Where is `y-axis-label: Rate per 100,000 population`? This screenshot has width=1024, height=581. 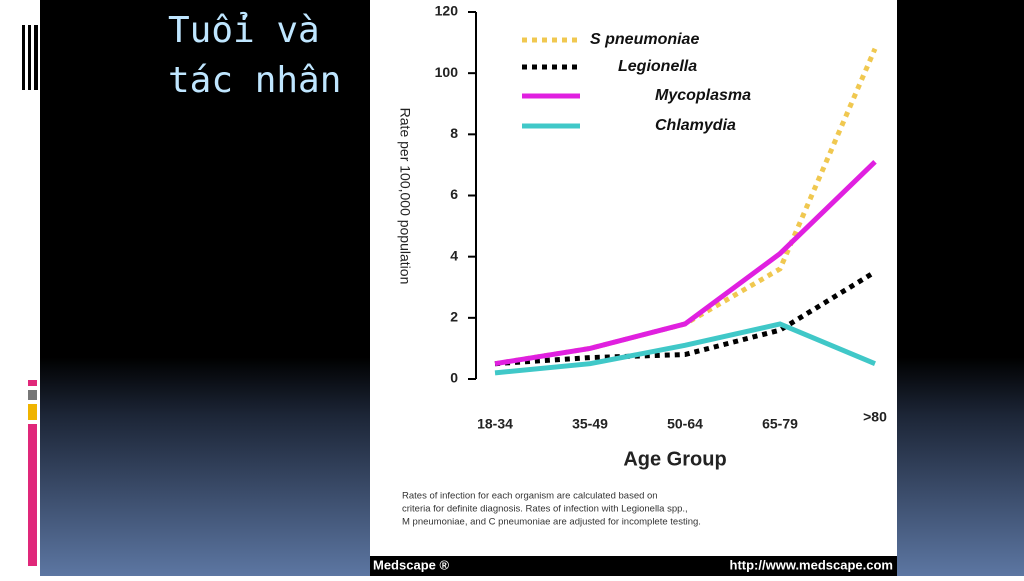 y-axis-label: Rate per 100,000 population is located at coordinates (405, 196).